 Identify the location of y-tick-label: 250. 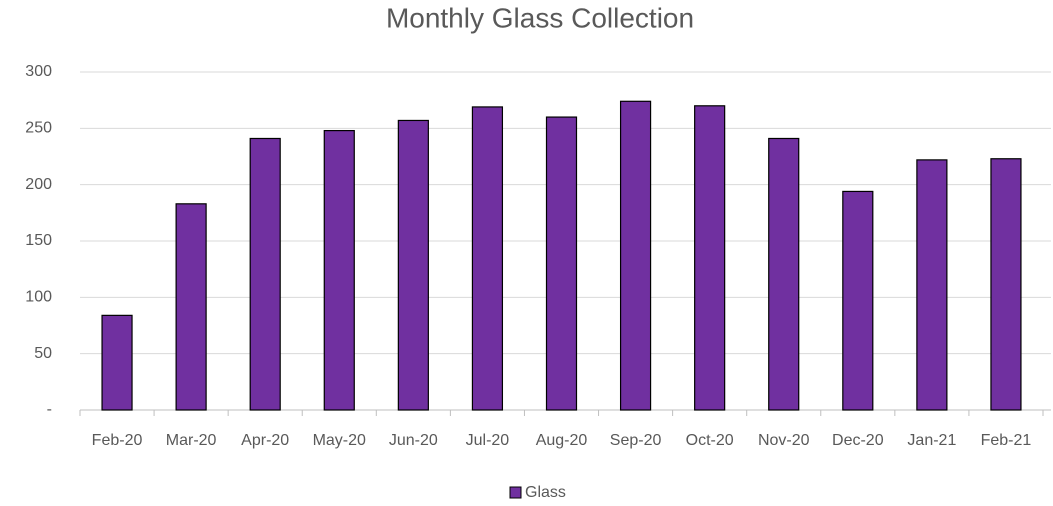
(38, 128).